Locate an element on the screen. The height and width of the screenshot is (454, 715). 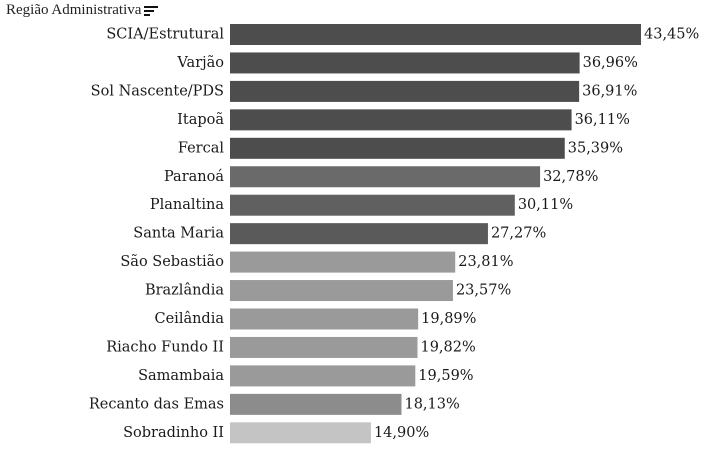
category-label: Planaltina is located at coordinates (187, 205).